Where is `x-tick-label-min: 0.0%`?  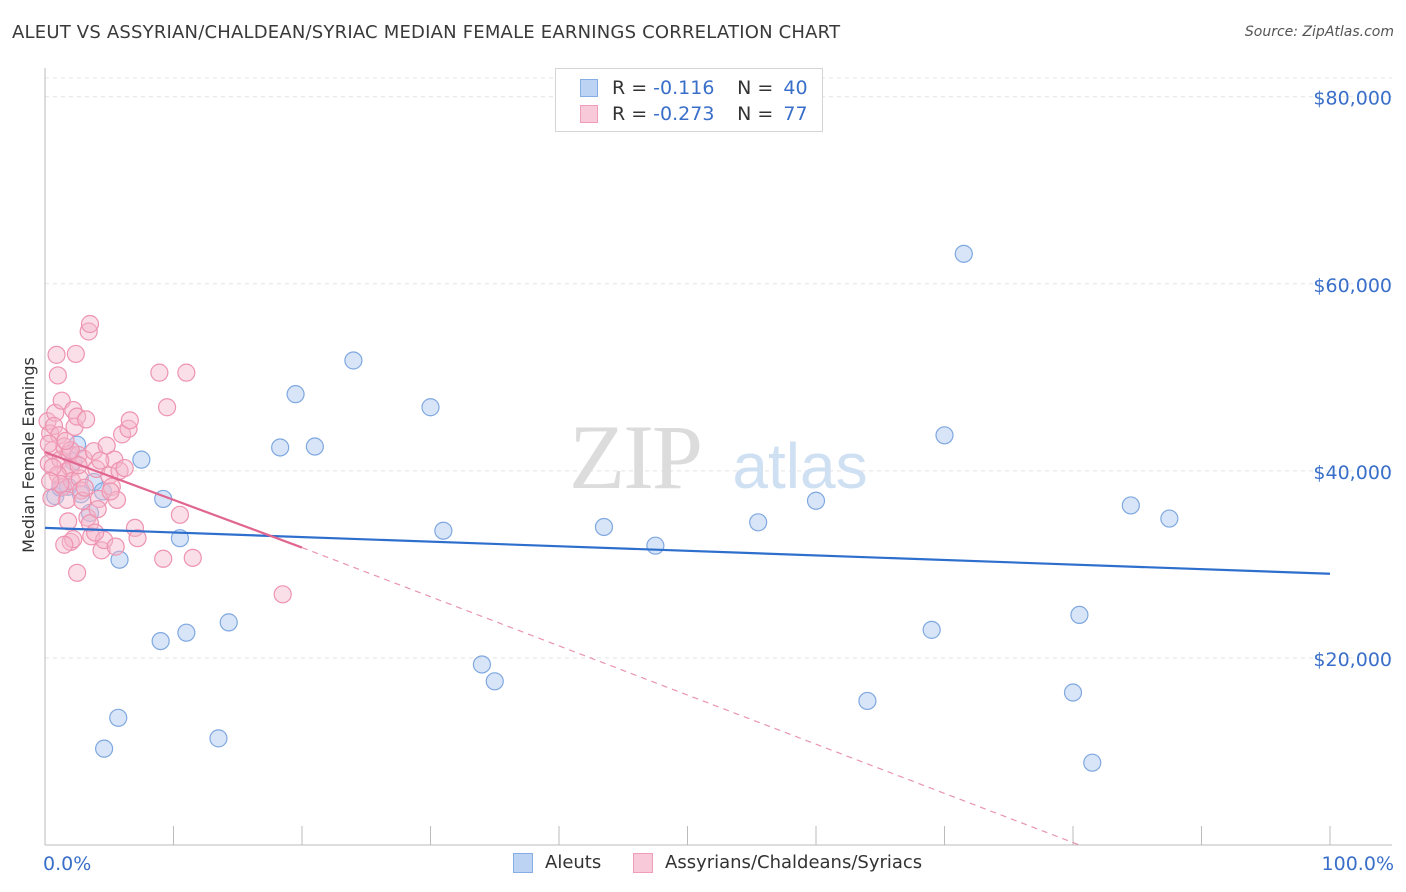 x-tick-label-min: 0.0% is located at coordinates (67, 864).